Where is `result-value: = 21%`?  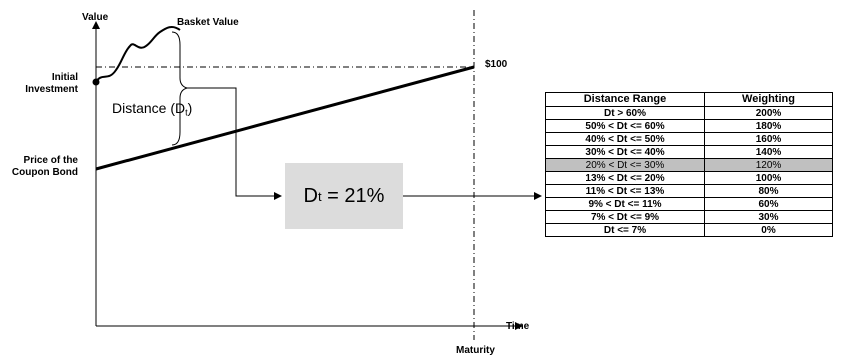 result-value: = 21% is located at coordinates (353, 195).